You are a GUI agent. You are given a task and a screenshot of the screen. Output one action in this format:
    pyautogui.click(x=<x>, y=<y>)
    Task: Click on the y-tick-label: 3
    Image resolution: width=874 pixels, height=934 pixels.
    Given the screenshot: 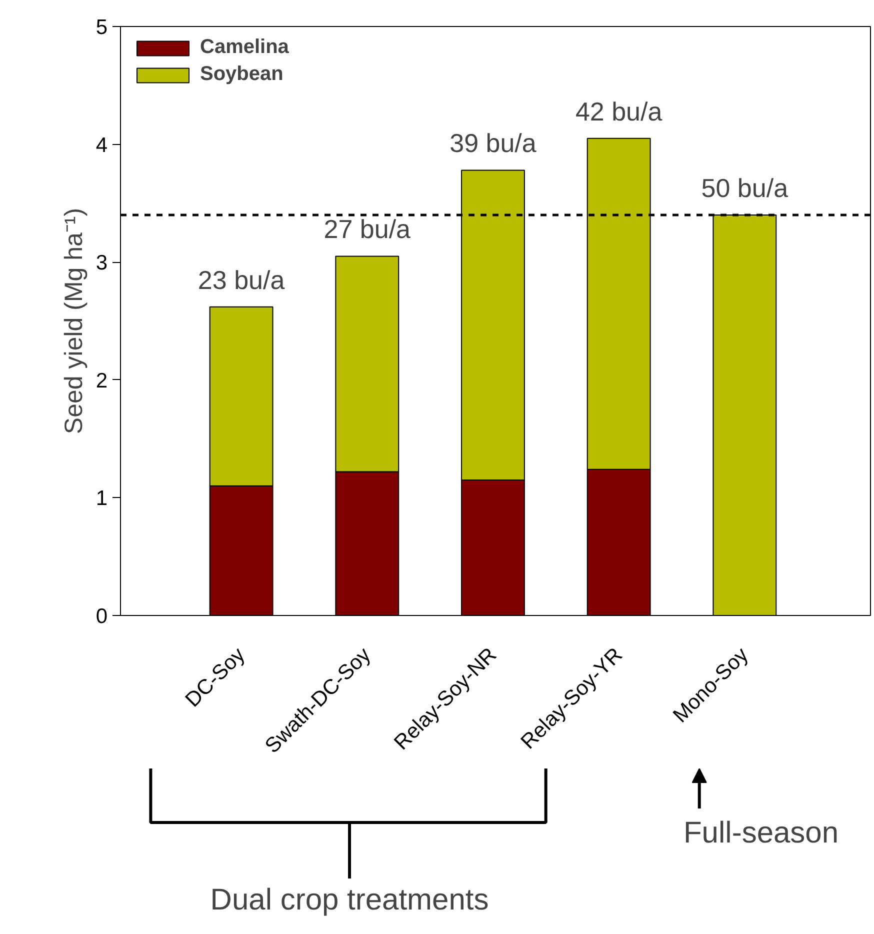 What is the action you would take?
    pyautogui.click(x=102, y=263)
    